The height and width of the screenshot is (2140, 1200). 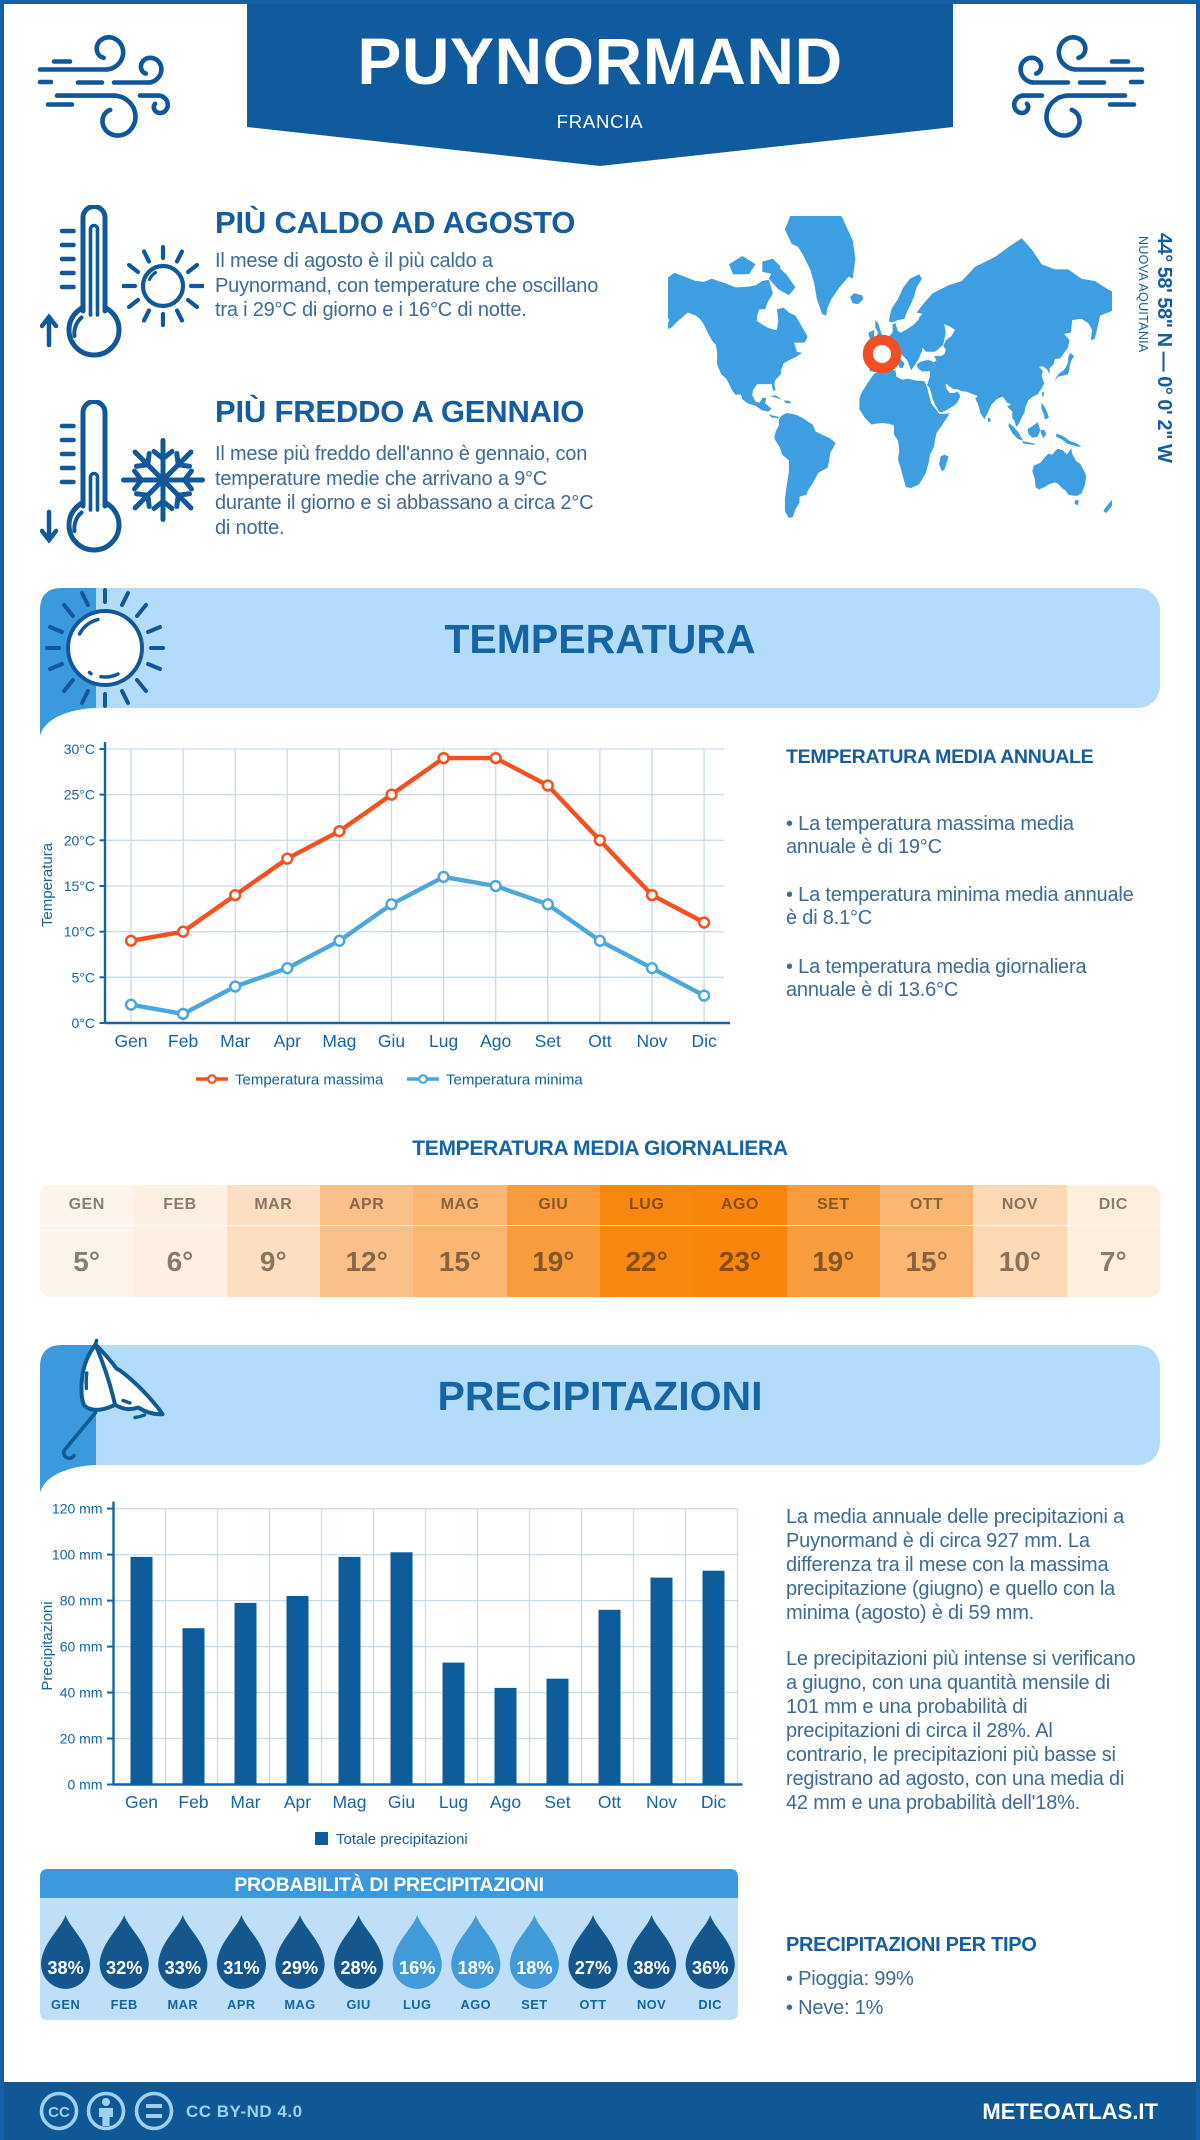 I want to click on svg-text: CC BY-ND 4.0, so click(x=244, y=2111).